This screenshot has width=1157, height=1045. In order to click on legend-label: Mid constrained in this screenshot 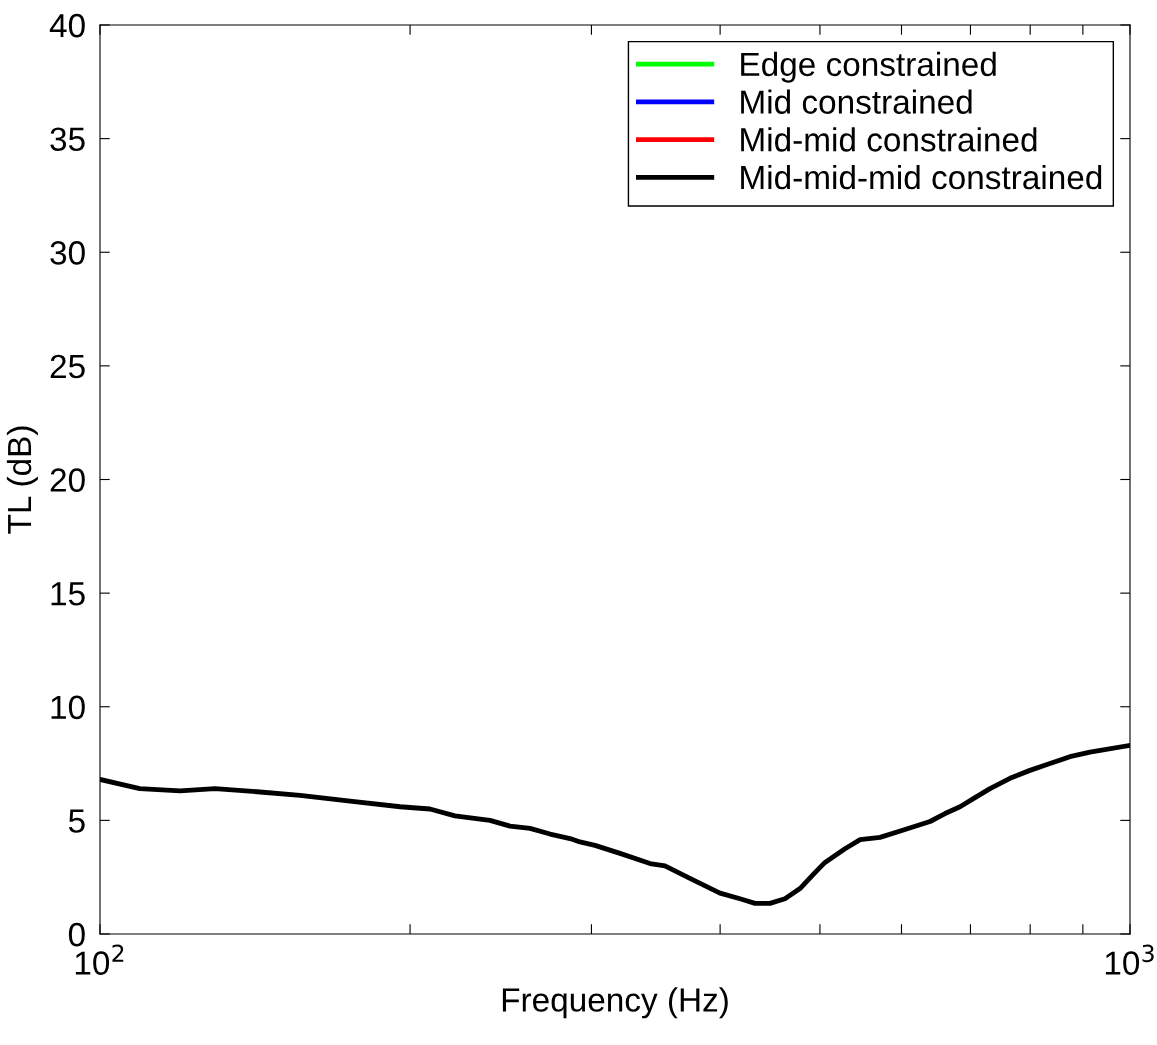, I will do `click(856, 101)`.